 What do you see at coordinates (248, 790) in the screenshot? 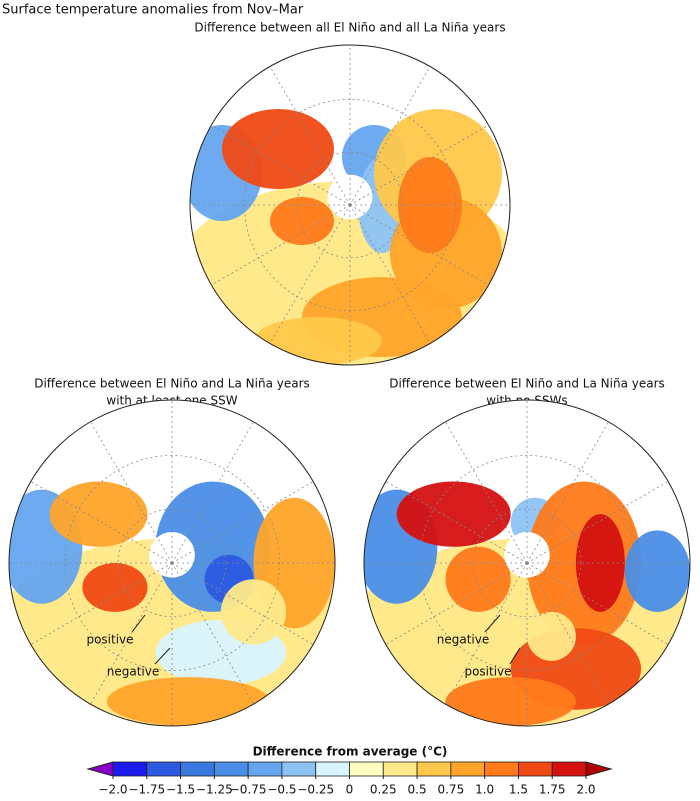
I see `colorbar-tick-label: −0.75` at bounding box center [248, 790].